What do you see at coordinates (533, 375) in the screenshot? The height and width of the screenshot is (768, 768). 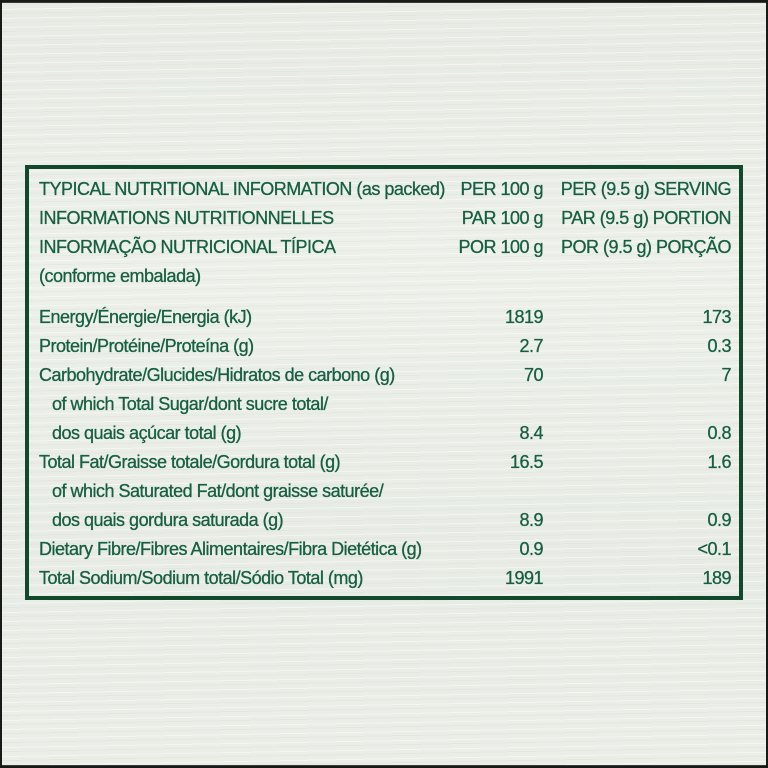 I see `value-per-100g: 70` at bounding box center [533, 375].